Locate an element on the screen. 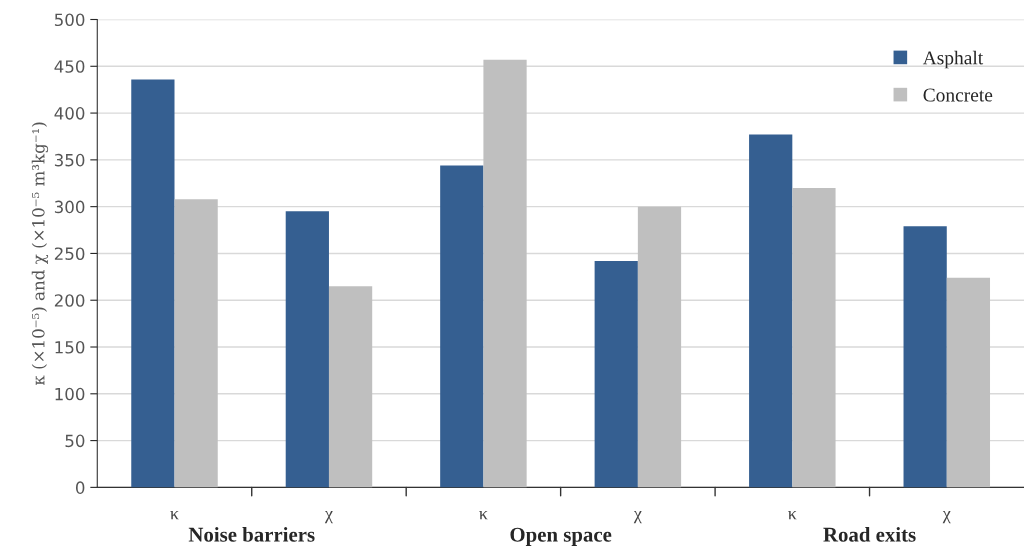  y-tick-label: 250 is located at coordinates (69, 253).